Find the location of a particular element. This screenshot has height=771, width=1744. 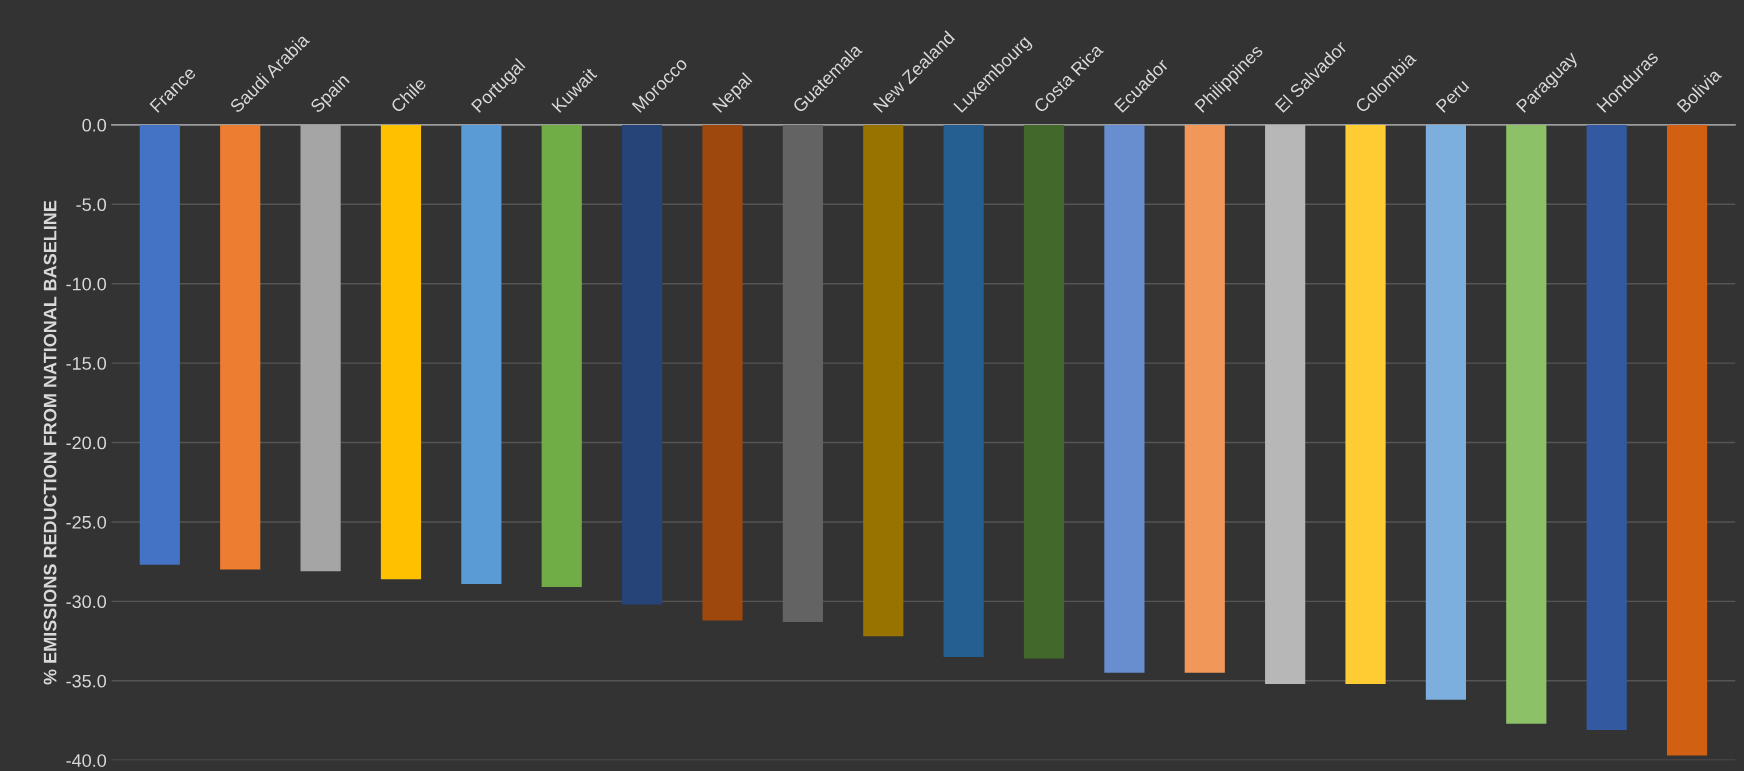

y-tick-label: -30.0 is located at coordinates (86, 602).